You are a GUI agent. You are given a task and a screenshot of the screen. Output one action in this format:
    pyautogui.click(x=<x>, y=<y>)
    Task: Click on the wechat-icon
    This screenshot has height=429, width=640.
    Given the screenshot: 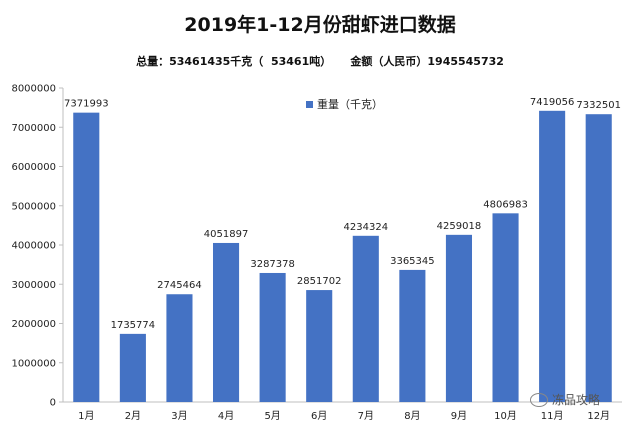 What is the action you would take?
    pyautogui.click(x=539, y=399)
    